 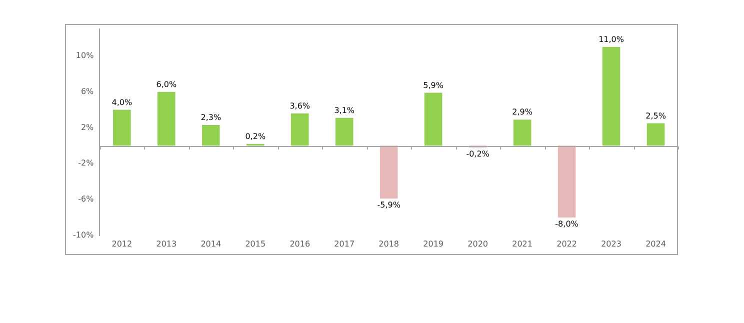 I want to click on data-label: 2,5%, so click(x=656, y=115).